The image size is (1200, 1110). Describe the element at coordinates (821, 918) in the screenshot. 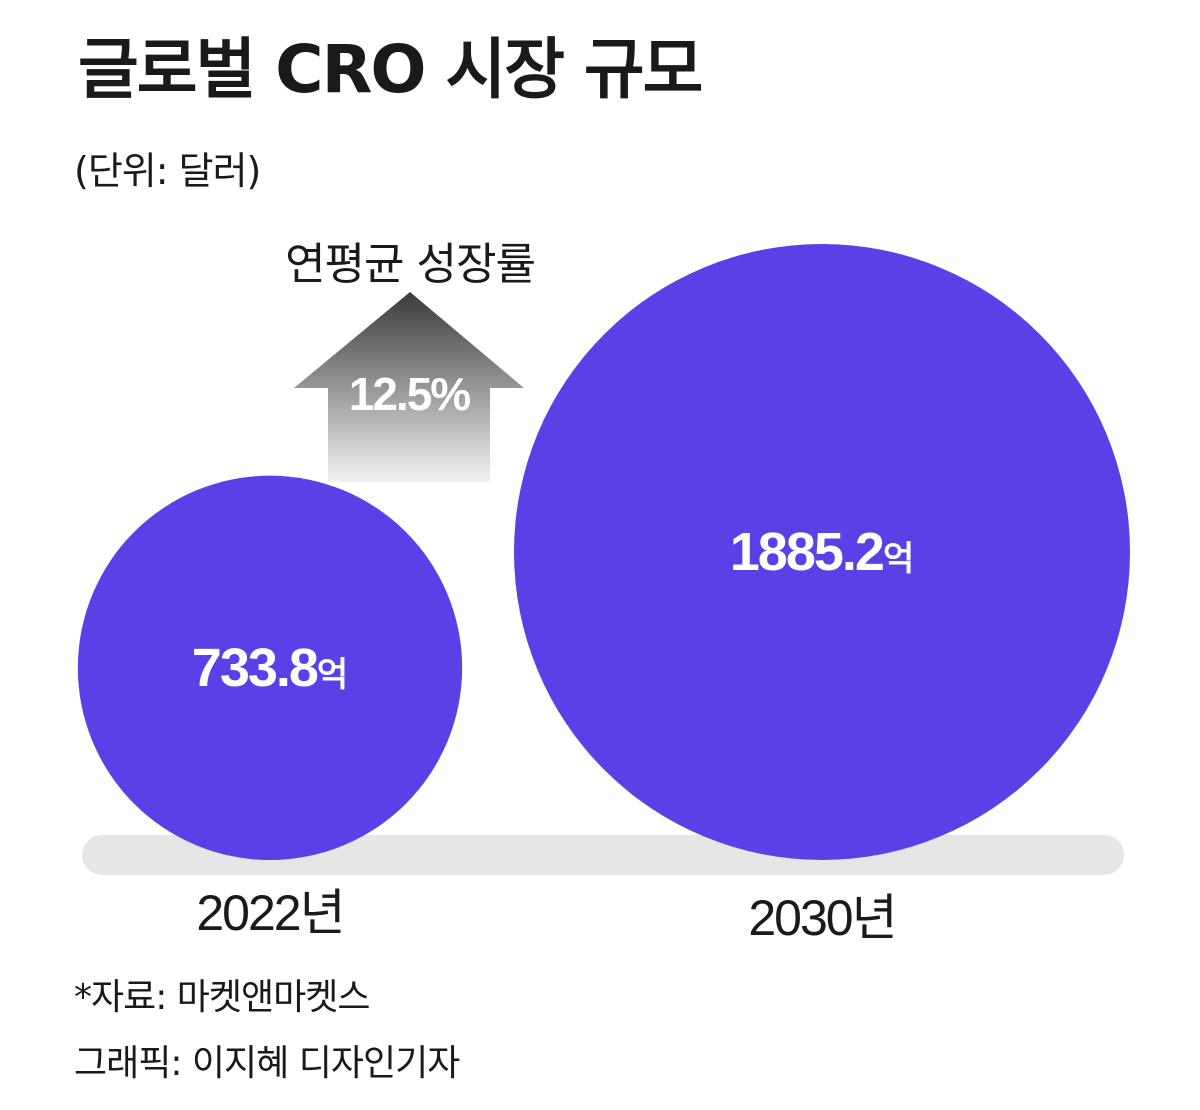

I see `category-label: 2030년` at that location.